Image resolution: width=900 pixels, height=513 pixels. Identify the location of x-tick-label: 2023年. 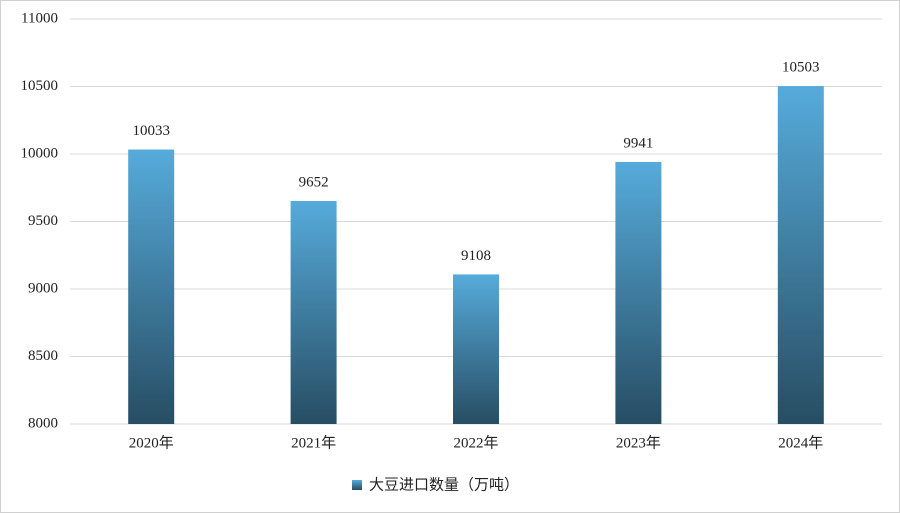
(638, 442).